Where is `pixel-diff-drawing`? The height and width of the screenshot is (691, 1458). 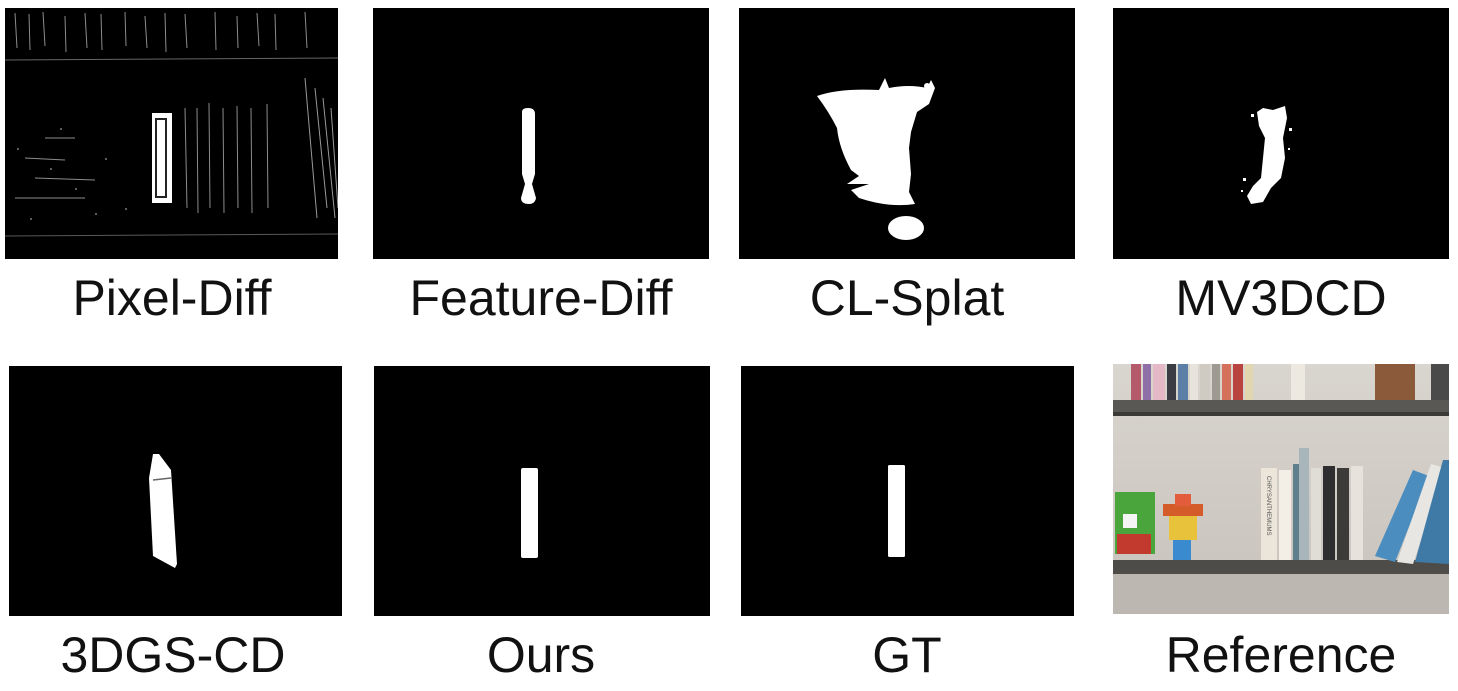
pixel-diff-drawing is located at coordinates (171, 133).